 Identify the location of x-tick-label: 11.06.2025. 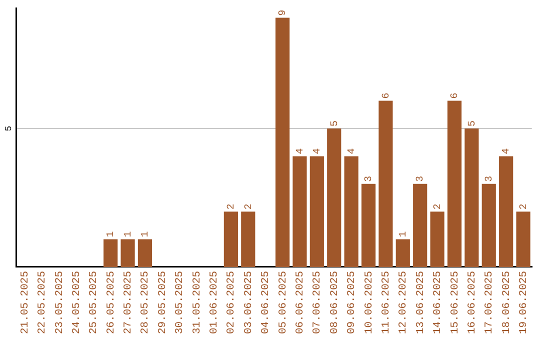
(386, 302).